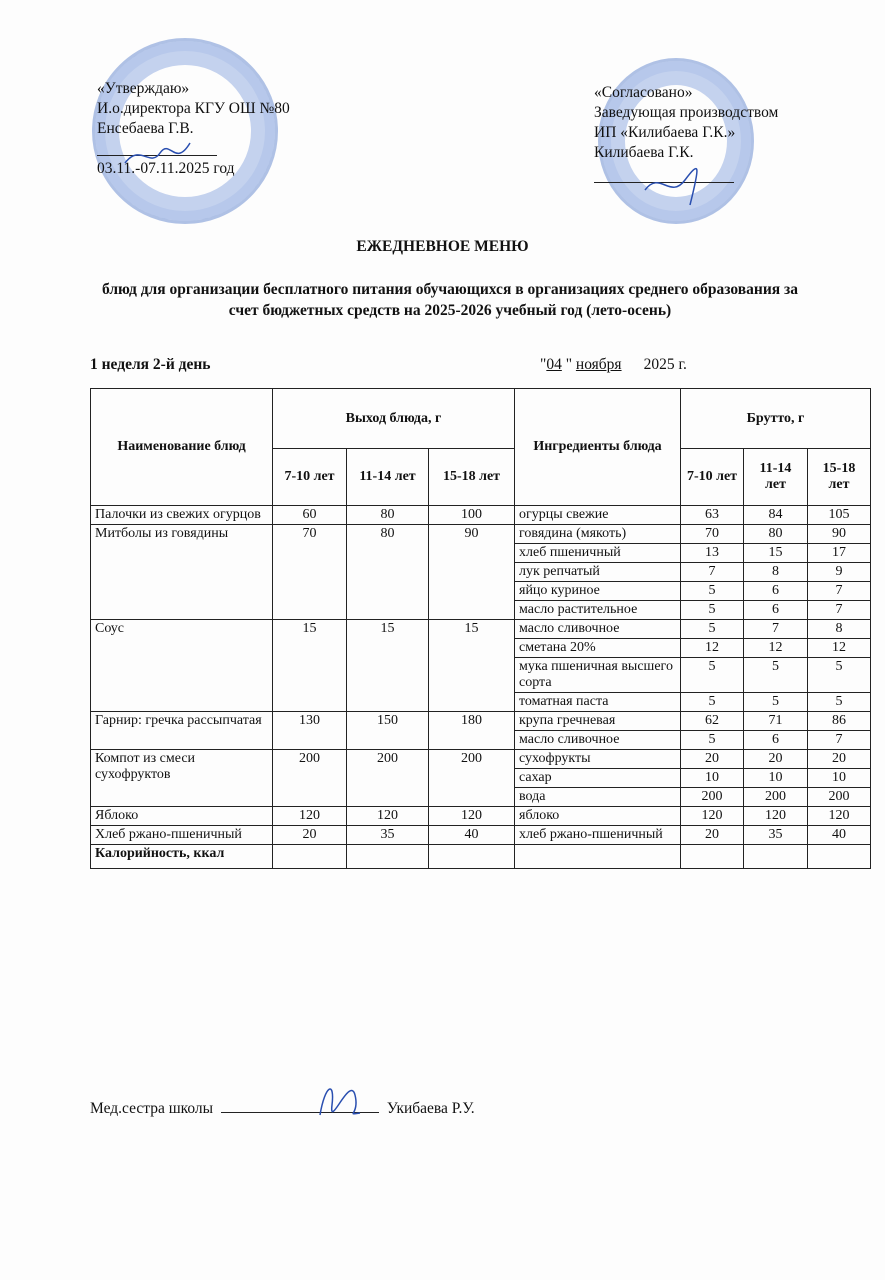 The height and width of the screenshot is (1280, 885). Describe the element at coordinates (471, 816) in the screenshot. I see `dish-output: 120` at that location.